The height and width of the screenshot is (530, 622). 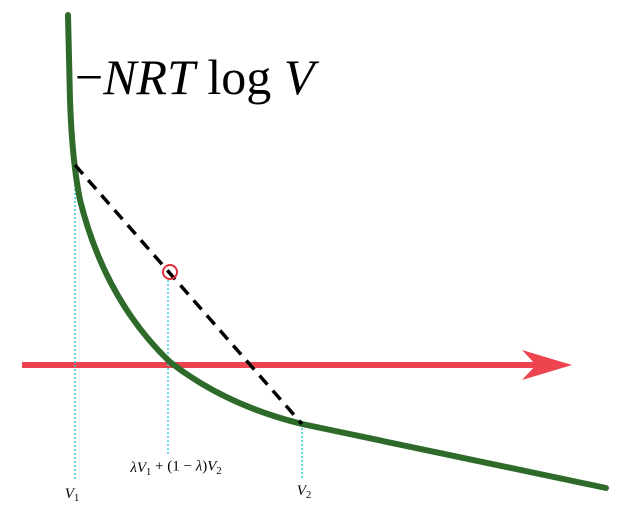 I want to click on text-segment: λ, so click(x=199, y=467).